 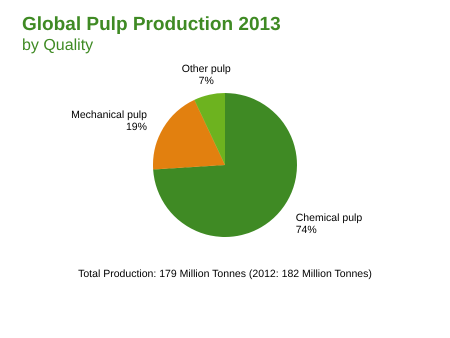 What do you see at coordinates (225, 274) in the screenshot?
I see `text: Total Production: 179 Million Tonnes (2012: 182 Million Tonnes)` at bounding box center [225, 274].